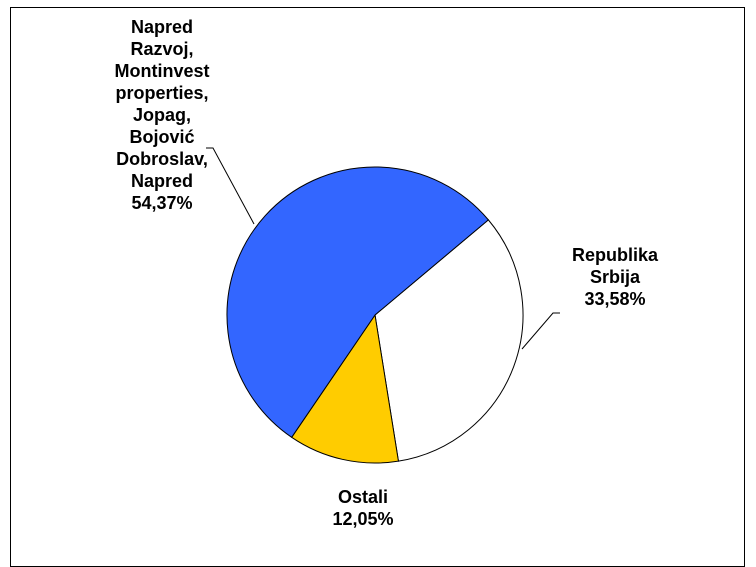 This screenshot has width=756, height=567. Describe the element at coordinates (363, 519) in the screenshot. I see `slice-value-label: 12,05%` at that location.